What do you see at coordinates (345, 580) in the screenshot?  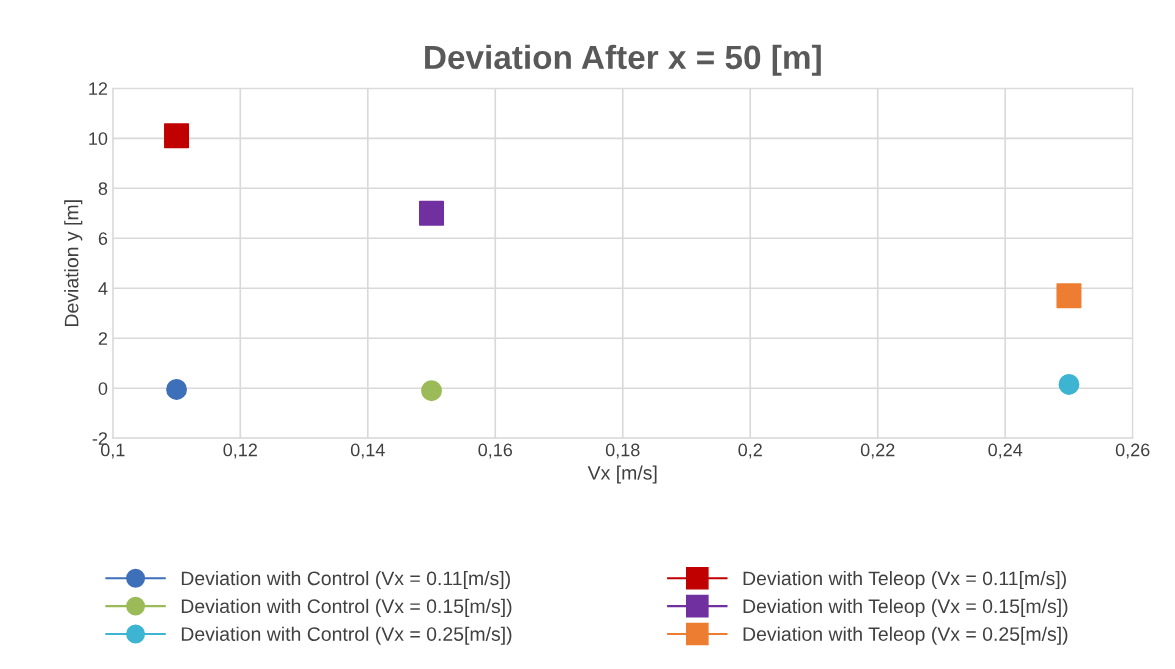 I see `legend-label: Deviation with Control (Vx = 0.11[m/s])` at bounding box center [345, 580].